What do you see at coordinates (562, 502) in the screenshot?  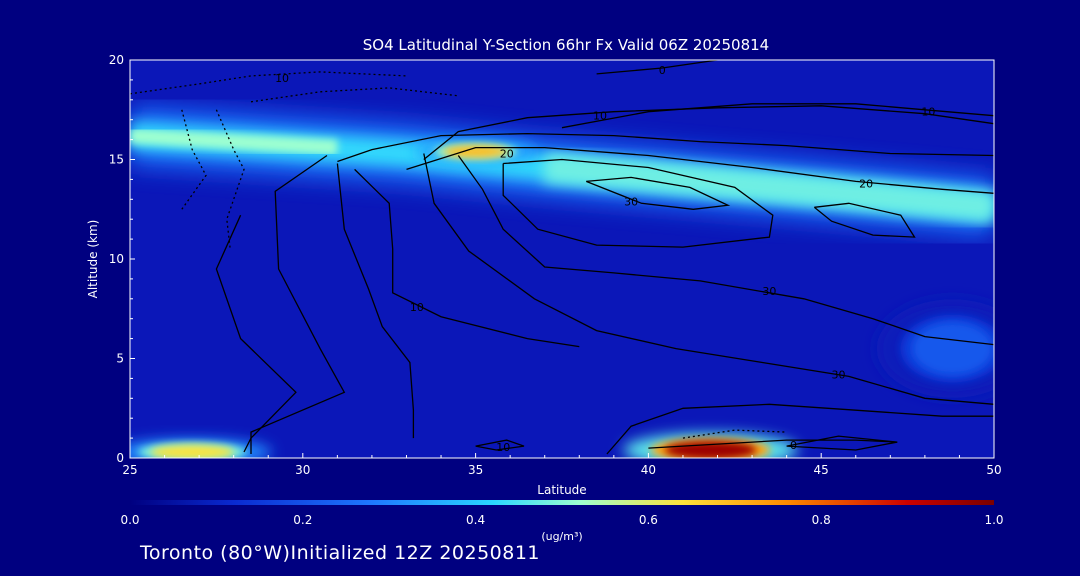 I see `colorbar-gradient` at bounding box center [562, 502].